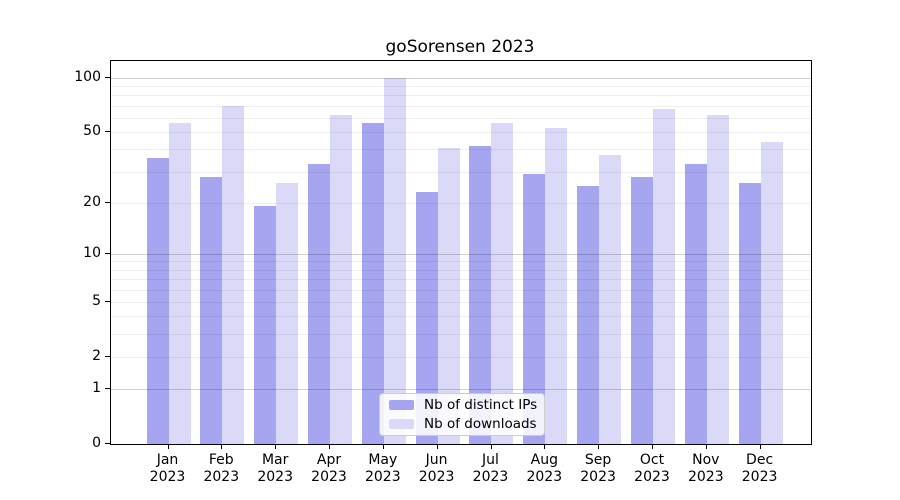  I want to click on x-tick-mark-jul, so click(491, 446).